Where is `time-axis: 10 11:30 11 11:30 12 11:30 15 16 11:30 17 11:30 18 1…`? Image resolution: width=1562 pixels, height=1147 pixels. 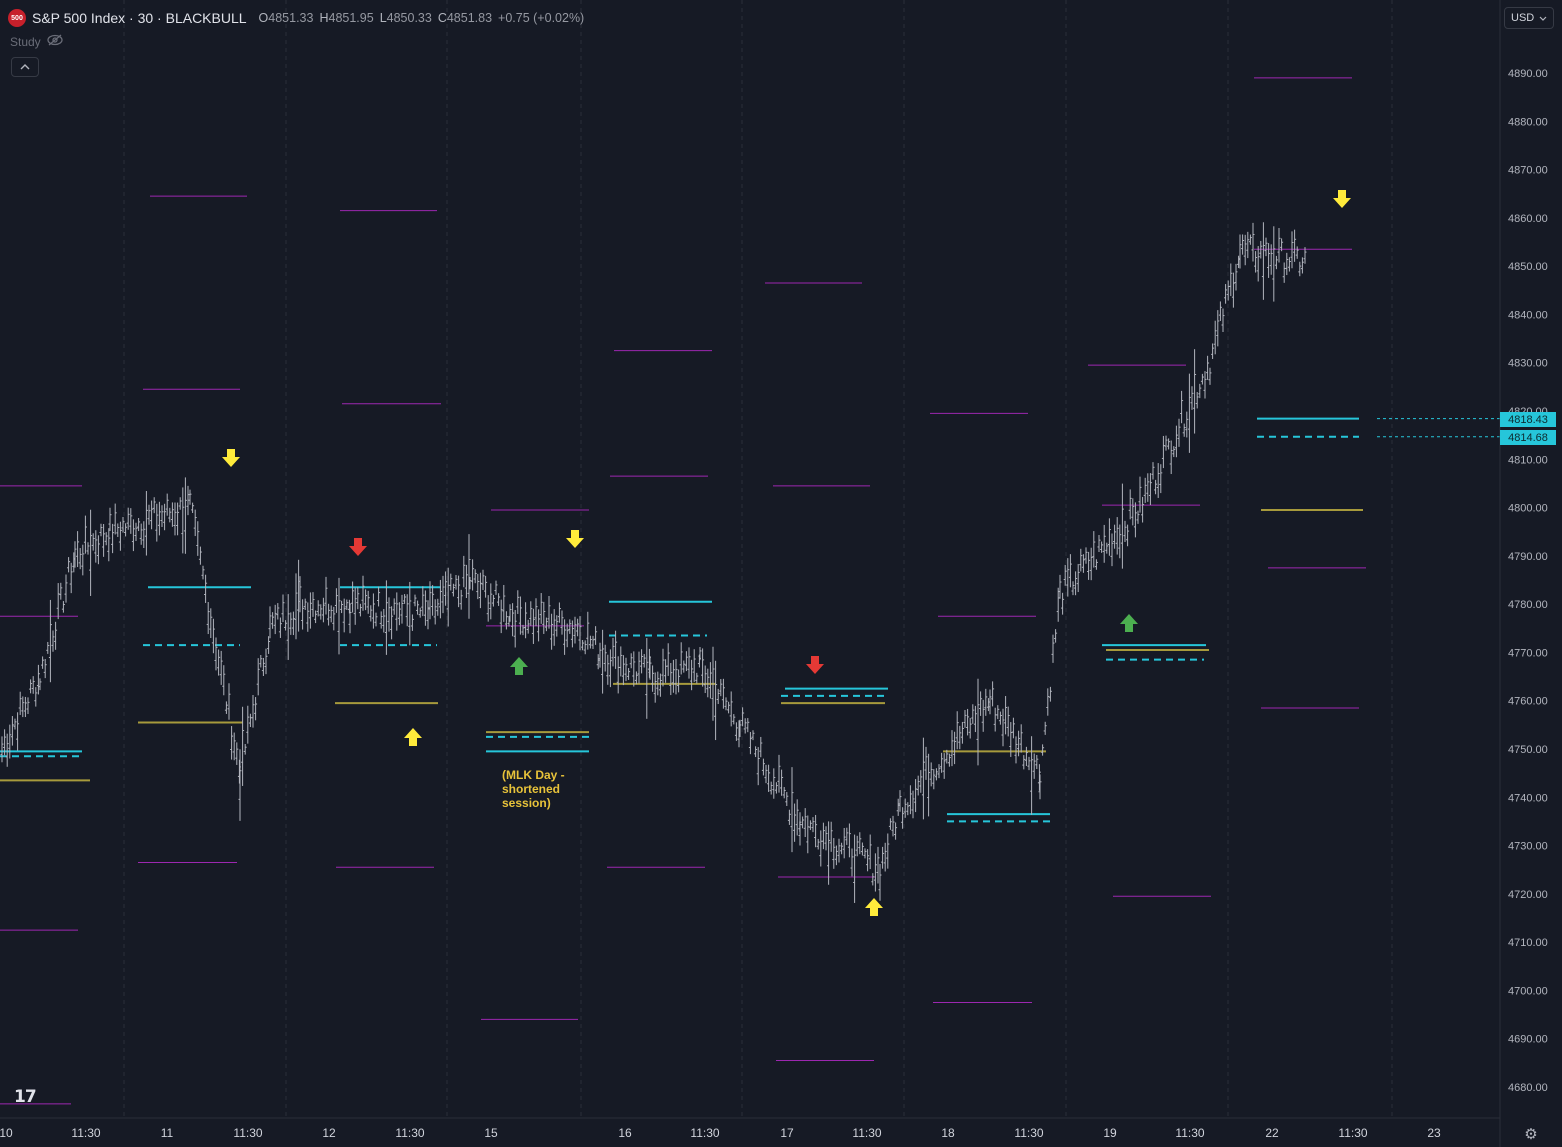
time-axis: 10 11:30 11 11:30 12 11:30 15 16 11:30 17 11:30 18 1… is located at coordinates (750, 1128).